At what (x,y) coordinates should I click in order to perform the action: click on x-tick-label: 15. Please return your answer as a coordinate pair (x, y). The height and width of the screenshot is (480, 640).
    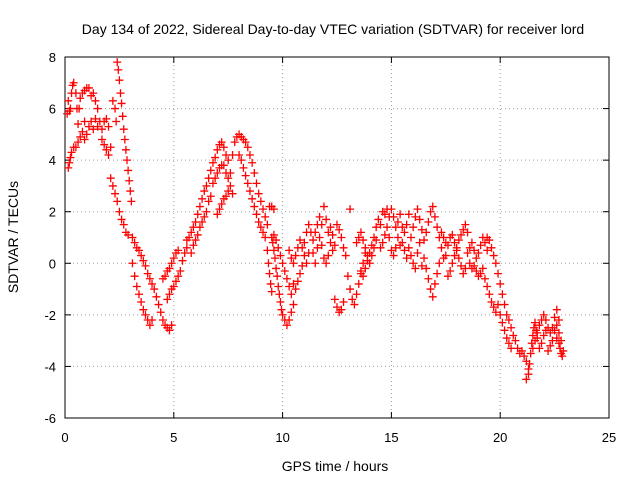
    Looking at the image, I should click on (391, 437).